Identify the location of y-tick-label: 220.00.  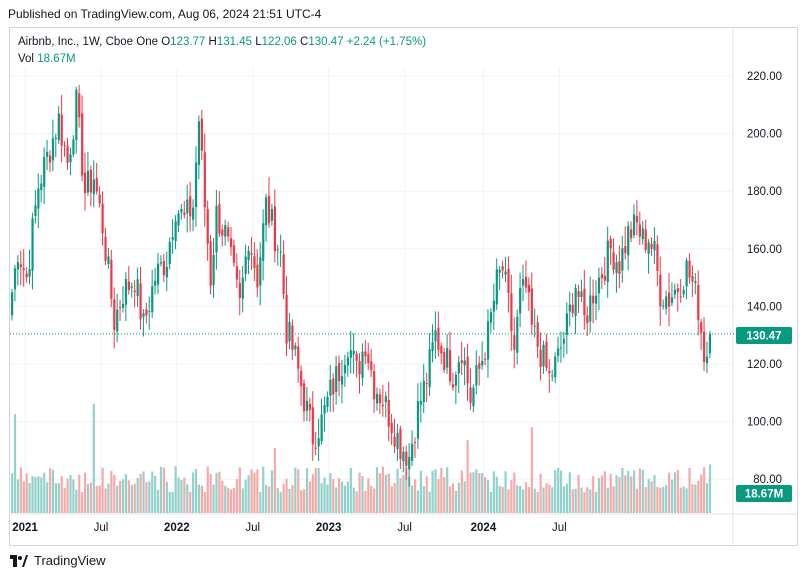
(764, 77).